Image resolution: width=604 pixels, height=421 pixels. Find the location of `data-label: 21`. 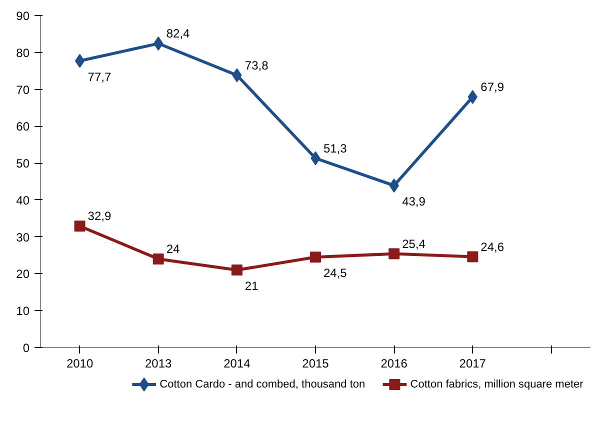

data-label: 21 is located at coordinates (251, 286).